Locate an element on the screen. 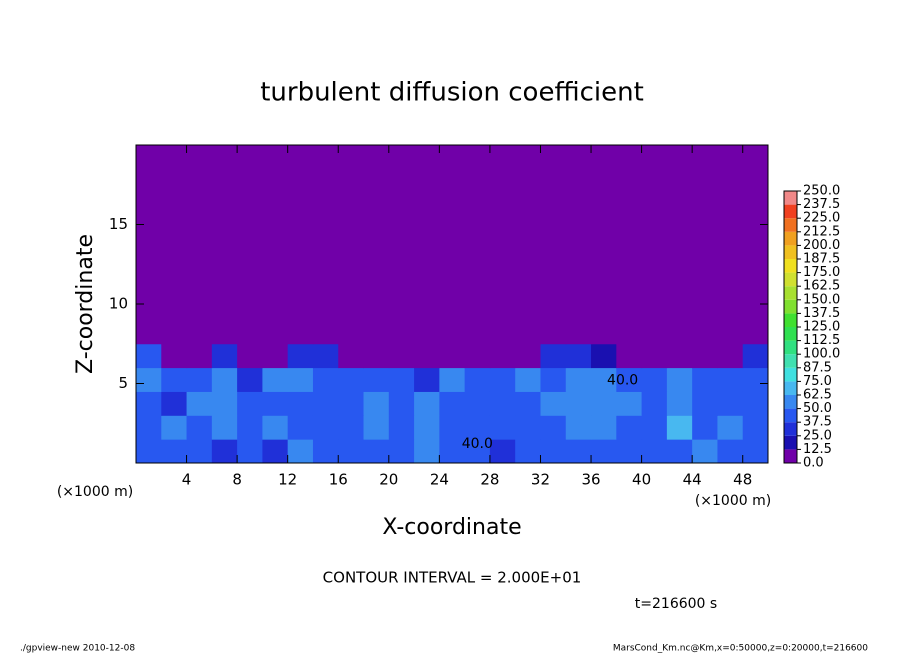 Image resolution: width=904 pixels, height=654 pixels. colorbar-label: 87.5 is located at coordinates (817, 367).